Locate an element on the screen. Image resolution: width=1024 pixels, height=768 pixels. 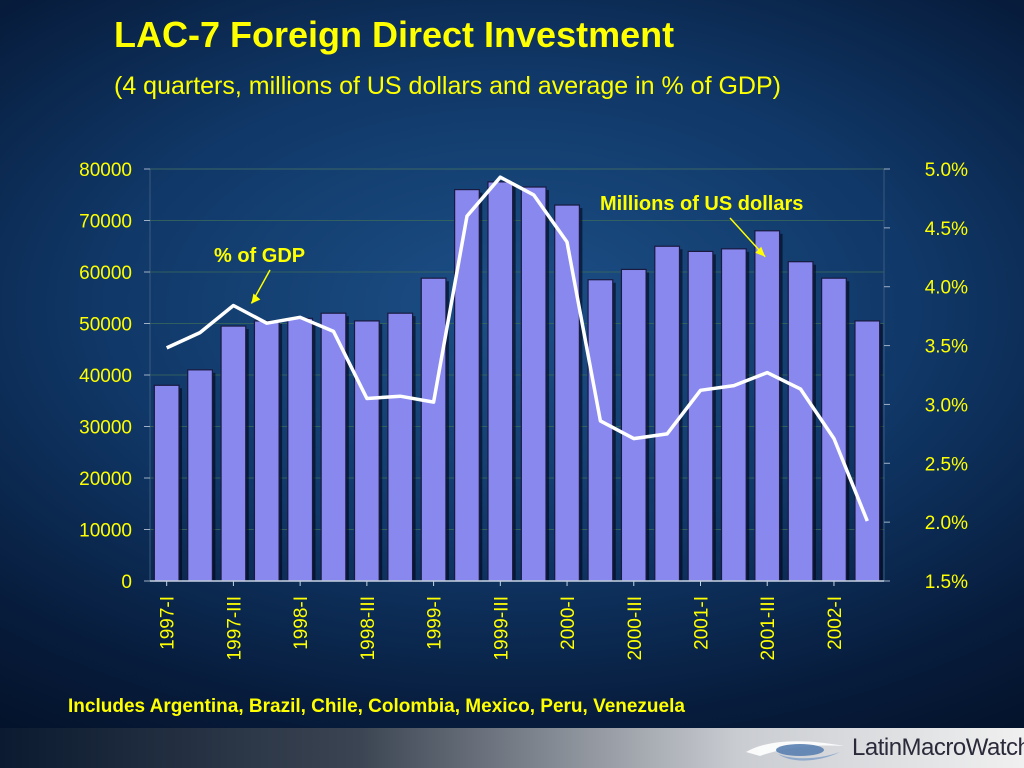
right-axis-tick-label: 1.5% is located at coordinates (946, 582).